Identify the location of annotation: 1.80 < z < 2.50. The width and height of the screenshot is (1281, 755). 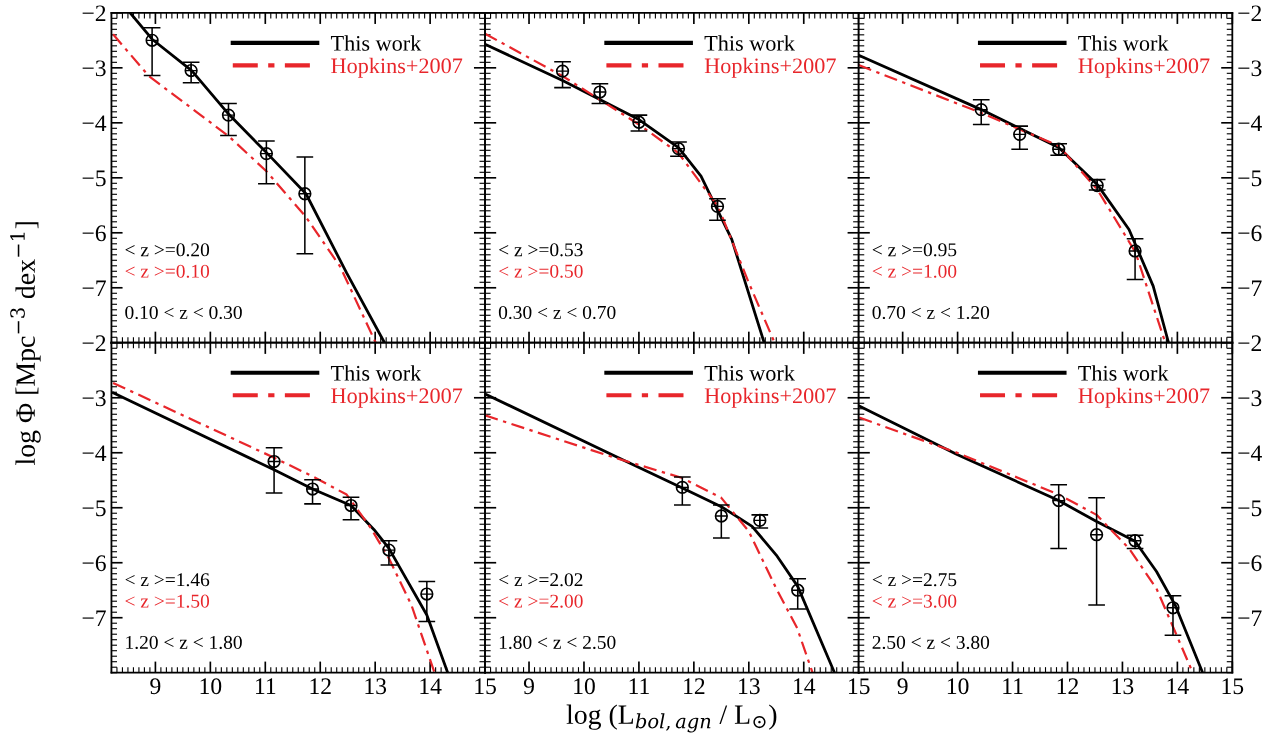
(557, 642).